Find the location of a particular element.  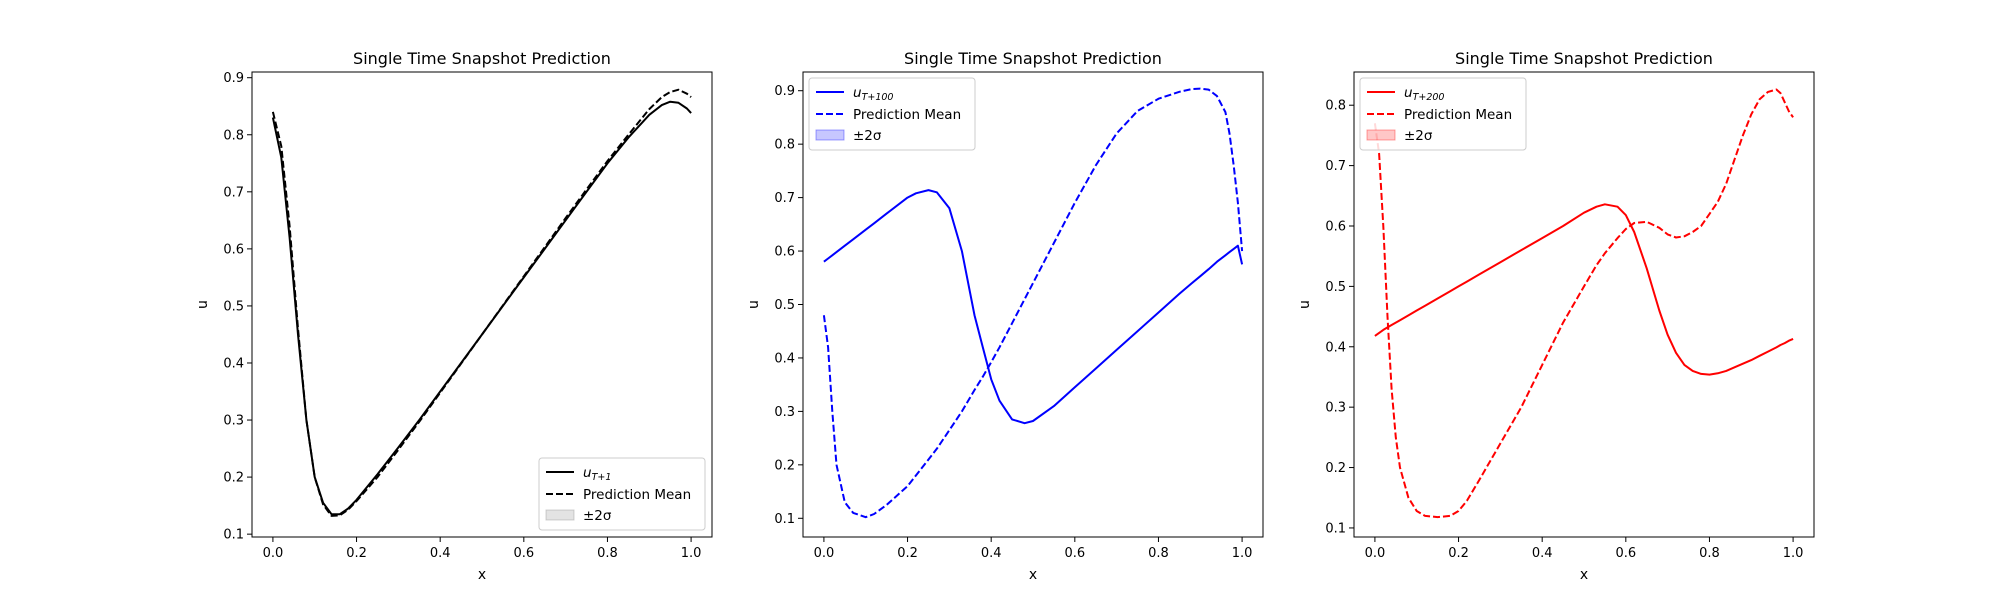

legend-truth-label: uT+1 is located at coordinates (597, 474).